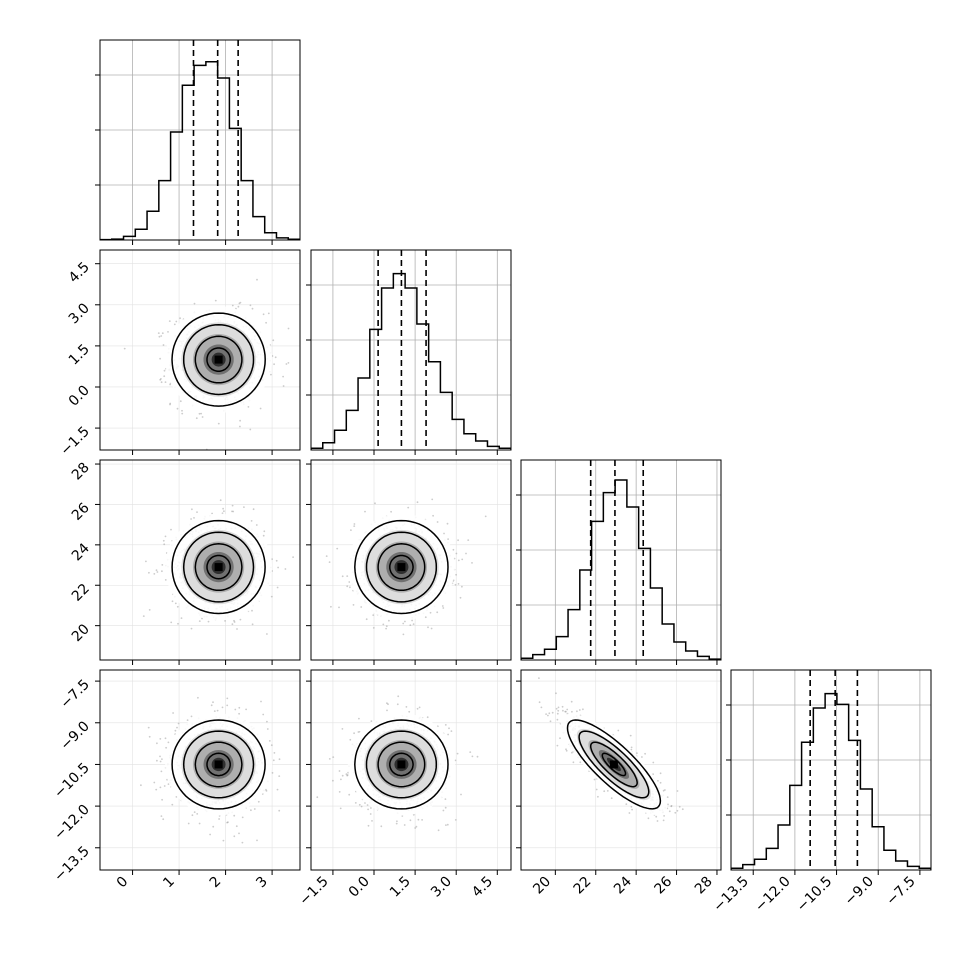 The image size is (970, 970). I want to click on x-tick-label: 0.0, so click(359, 887).